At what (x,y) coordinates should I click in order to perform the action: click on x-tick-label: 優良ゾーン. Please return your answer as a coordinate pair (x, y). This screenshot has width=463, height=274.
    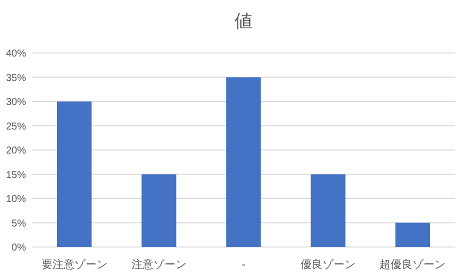
    Looking at the image, I should click on (328, 264).